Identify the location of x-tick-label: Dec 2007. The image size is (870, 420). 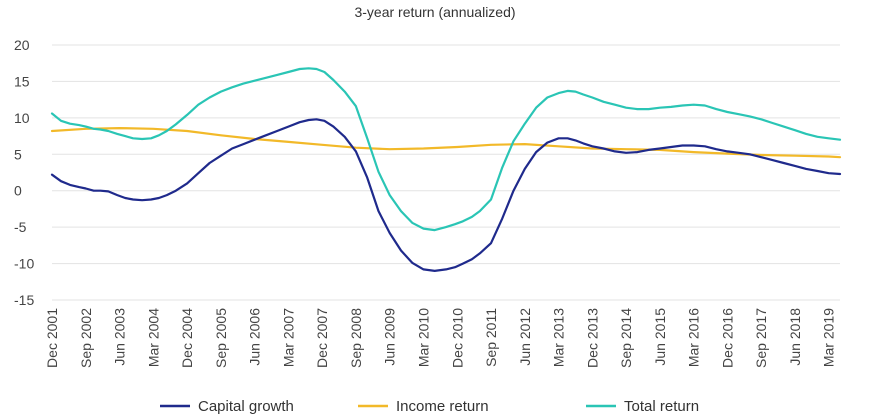
(322, 338).